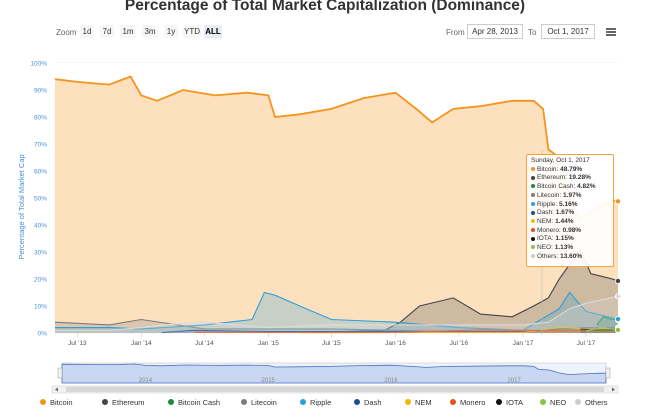  I want to click on hover-markers, so click(618, 266).